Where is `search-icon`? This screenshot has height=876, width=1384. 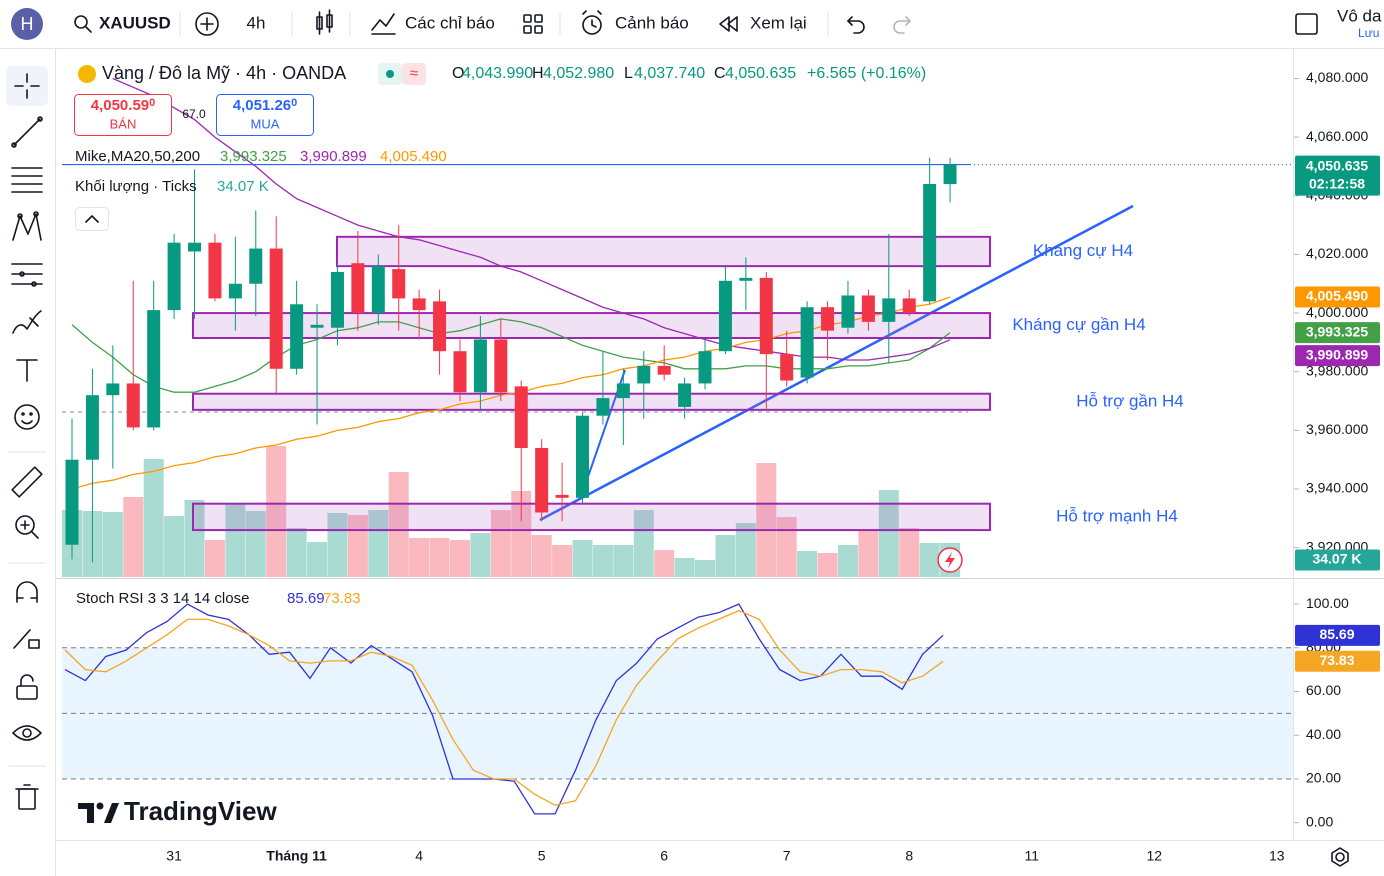 search-icon is located at coordinates (83, 24).